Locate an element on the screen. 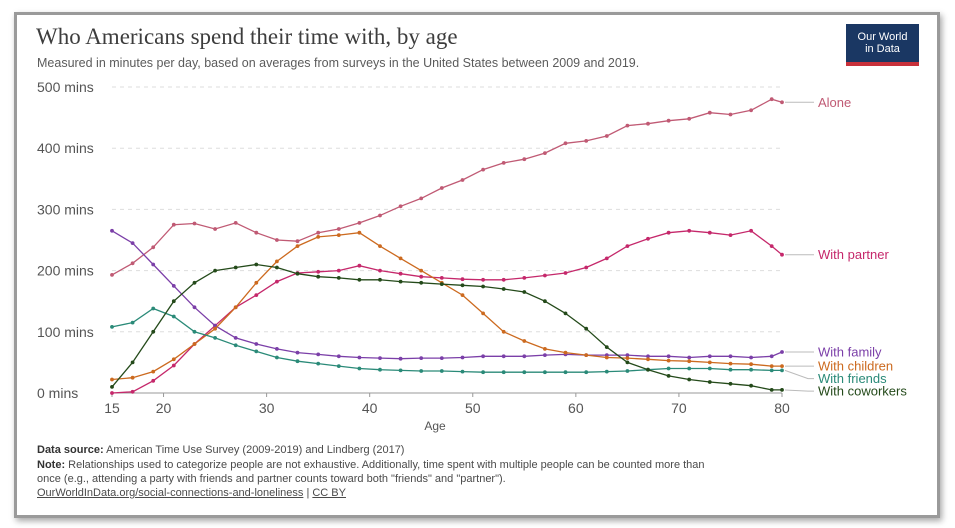  series-label: With friends is located at coordinates (852, 378).